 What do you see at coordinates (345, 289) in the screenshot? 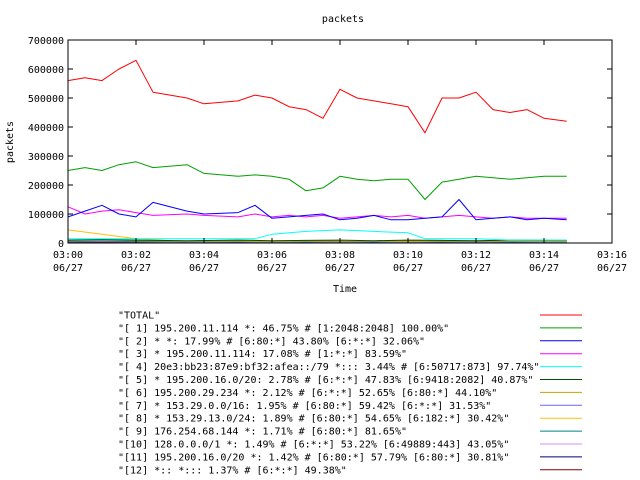
I see `x-axis-label: Time` at bounding box center [345, 289].